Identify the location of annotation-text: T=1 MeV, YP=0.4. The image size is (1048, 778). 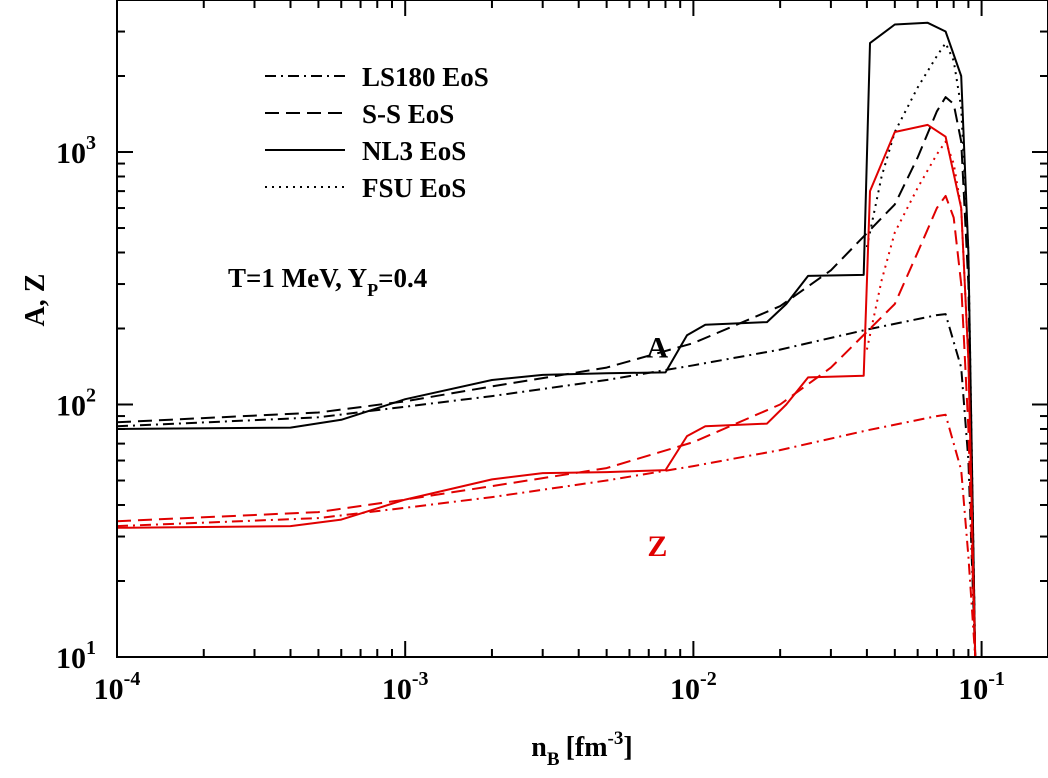
(327, 281).